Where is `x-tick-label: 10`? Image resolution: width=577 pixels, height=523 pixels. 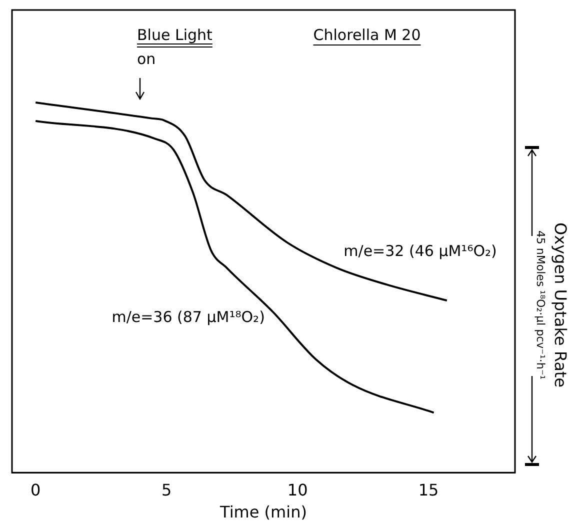 x-tick-label: 10 is located at coordinates (297, 490).